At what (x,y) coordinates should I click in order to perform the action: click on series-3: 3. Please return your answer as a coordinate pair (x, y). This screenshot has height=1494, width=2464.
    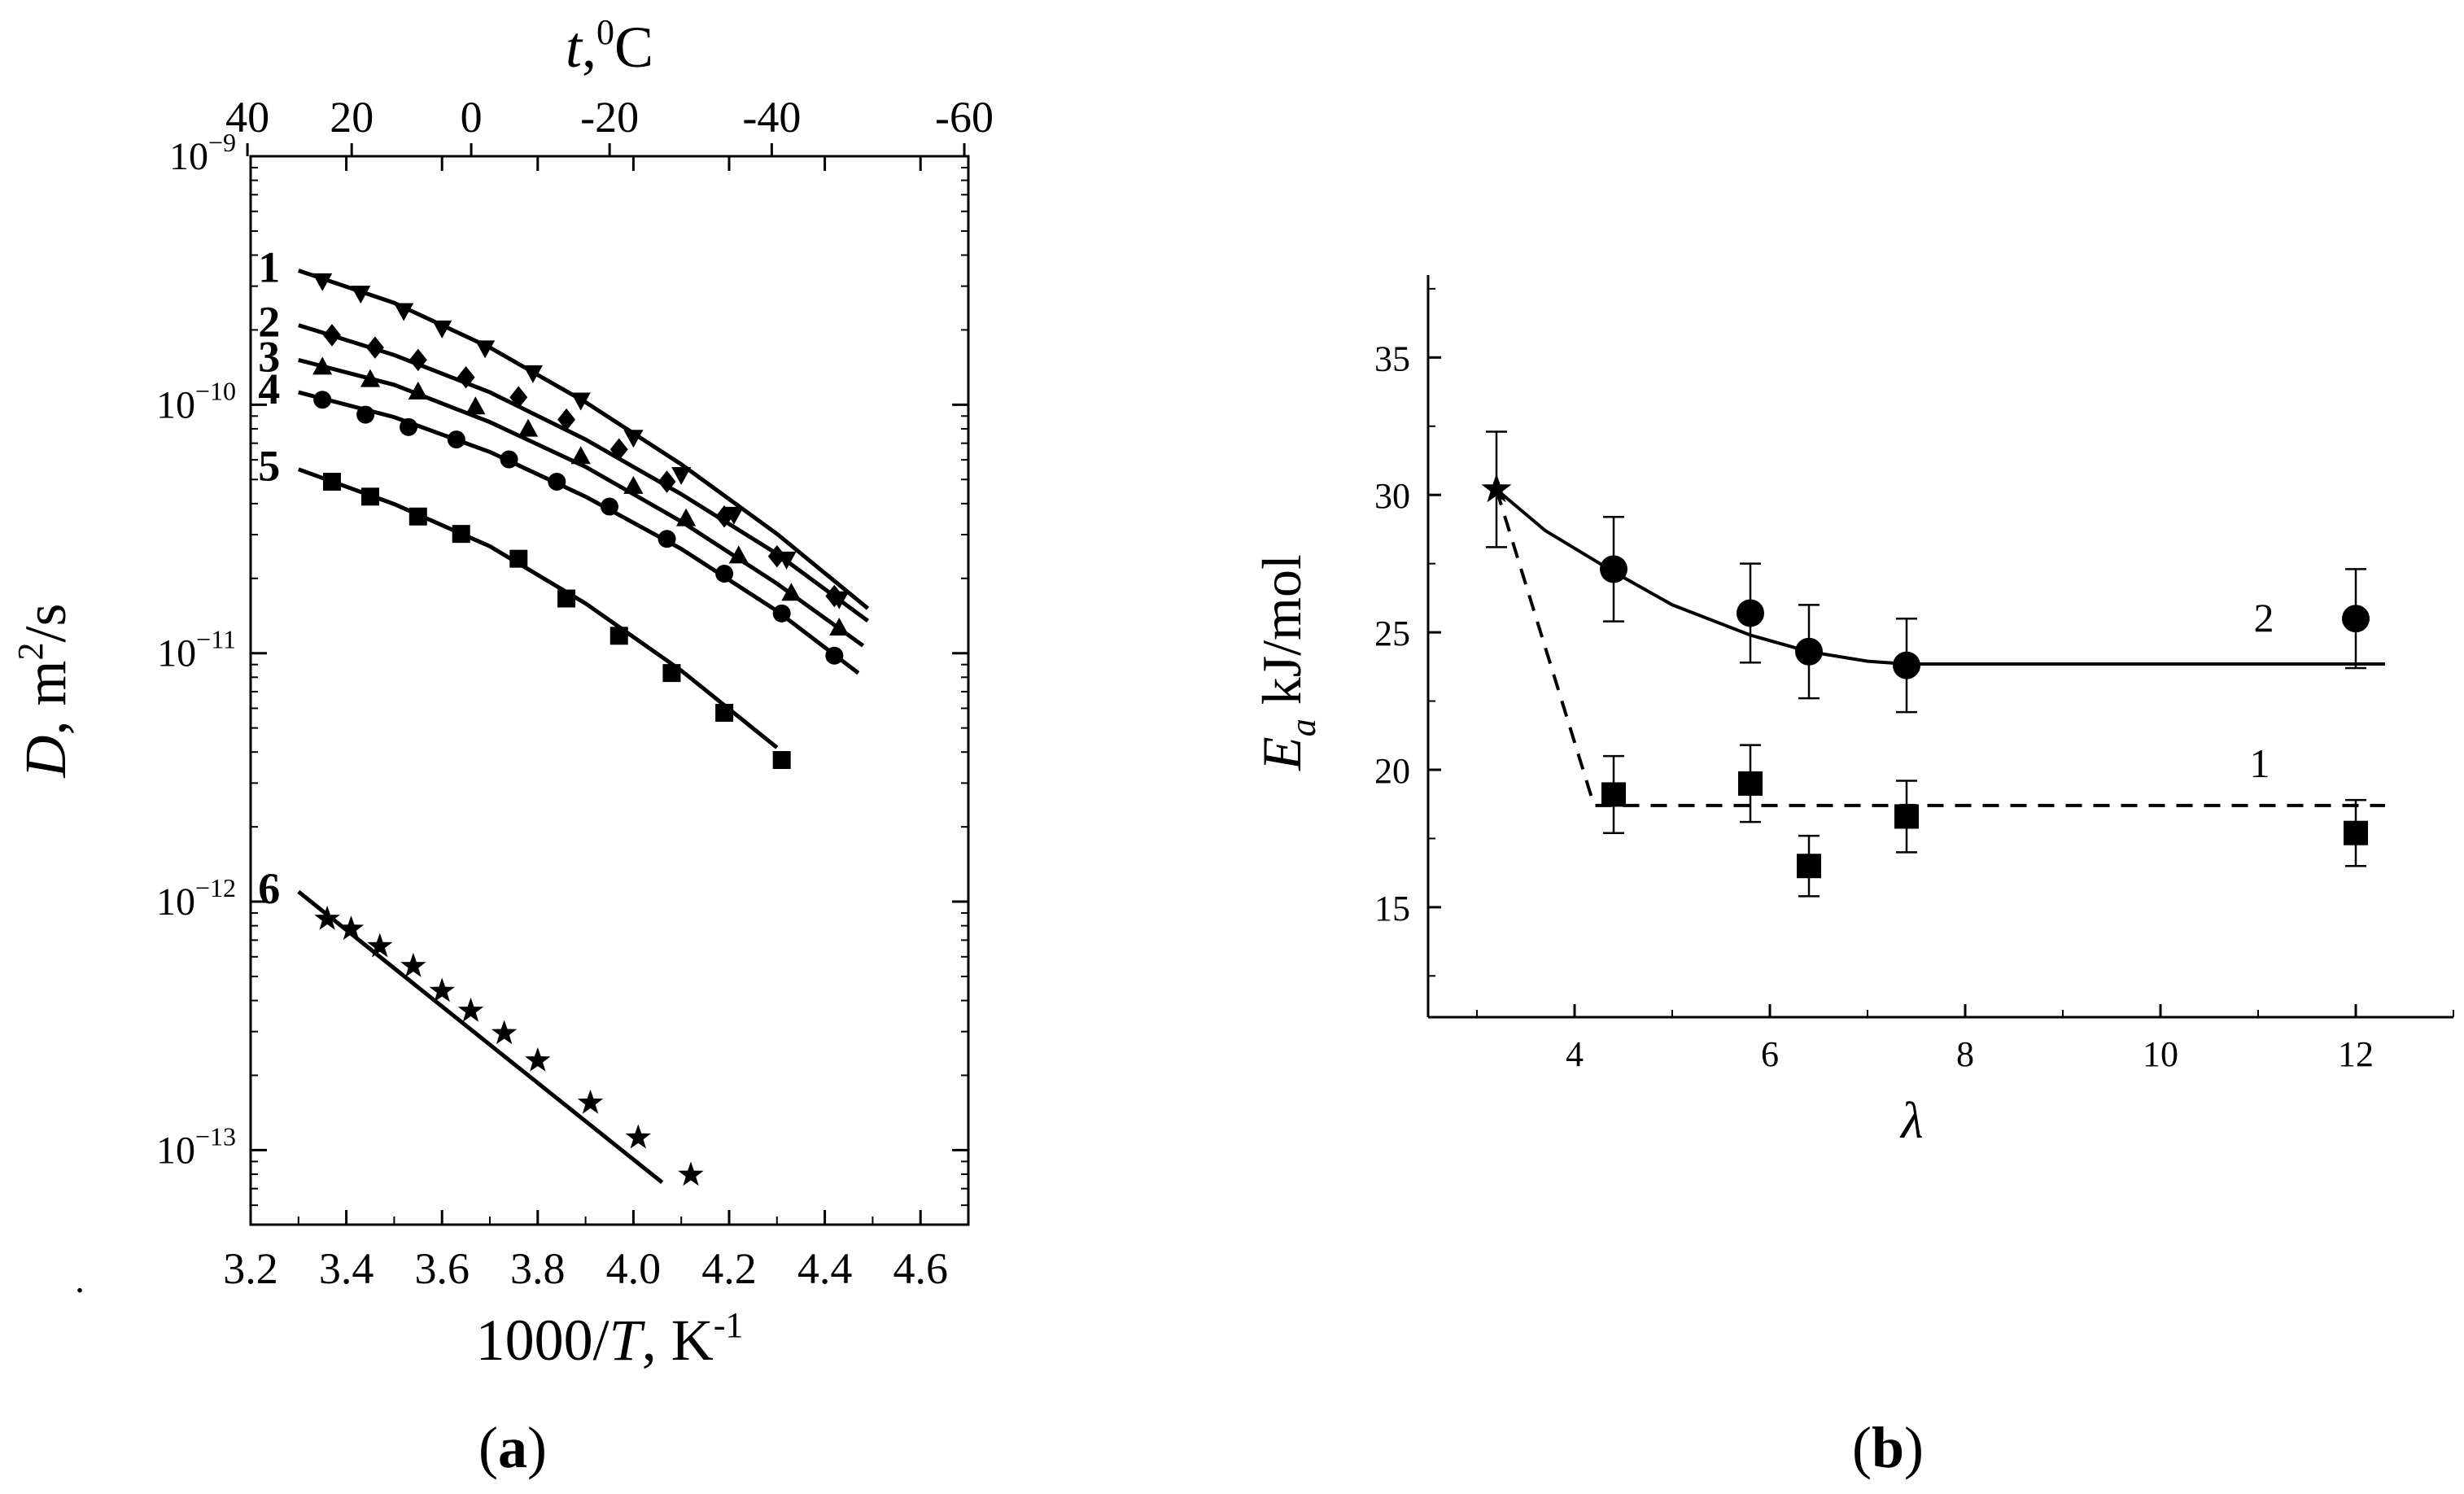
    Looking at the image, I should click on (561, 490).